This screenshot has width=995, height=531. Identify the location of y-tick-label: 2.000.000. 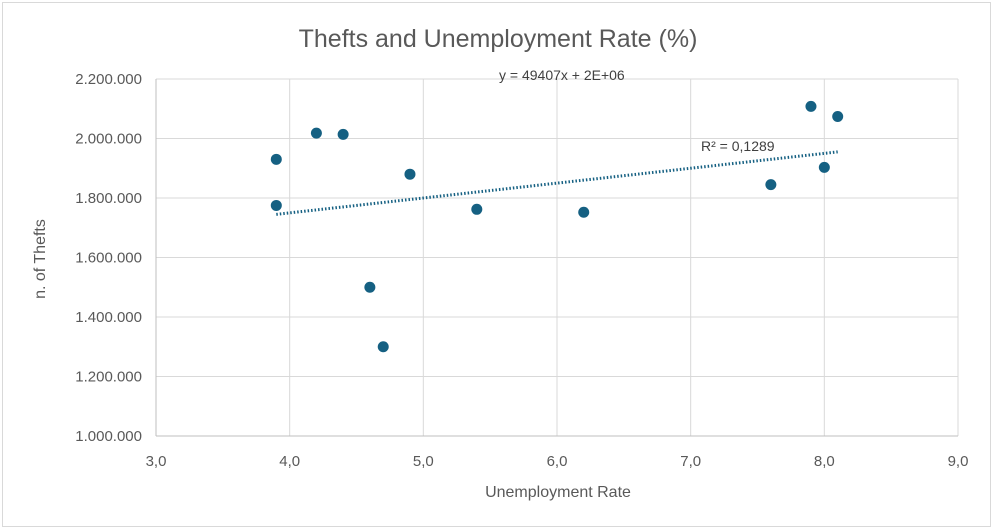
(108, 139).